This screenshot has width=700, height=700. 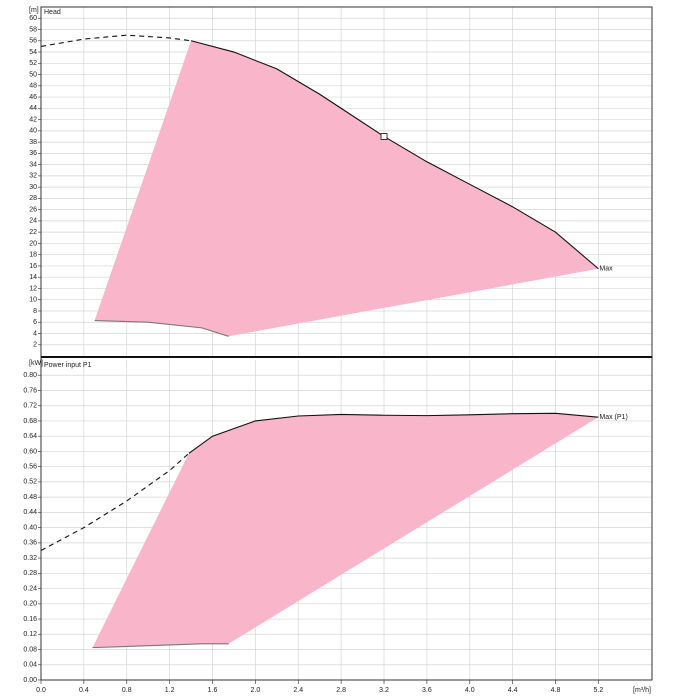 I want to click on y-tick-label: 36, so click(x=33, y=153).